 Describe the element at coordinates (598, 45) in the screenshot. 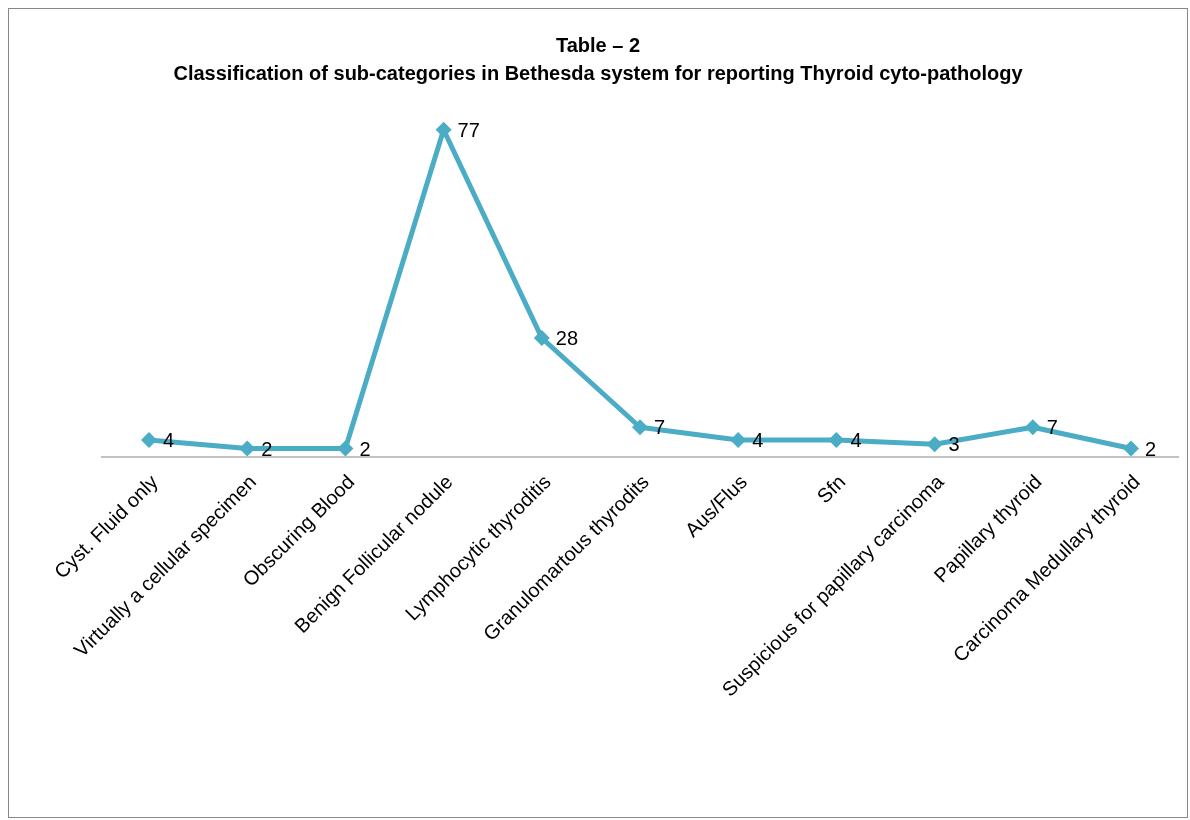

I see `chart-title: Table – 2` at that location.